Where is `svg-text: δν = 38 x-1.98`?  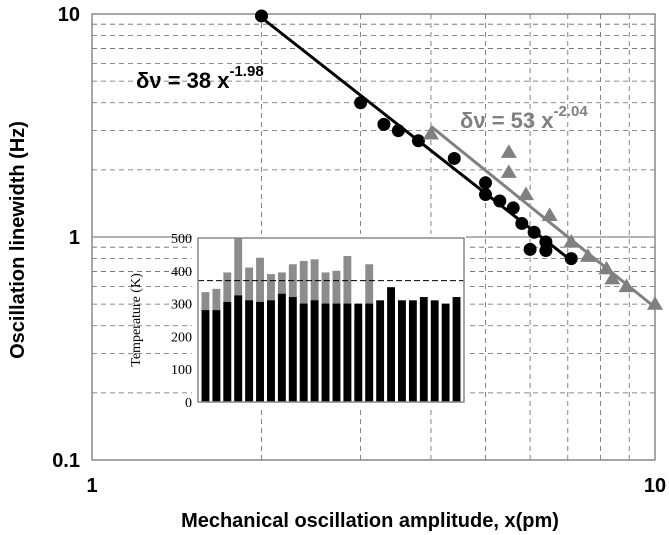
svg-text: δν = 38 x-1.98 is located at coordinates (200, 78).